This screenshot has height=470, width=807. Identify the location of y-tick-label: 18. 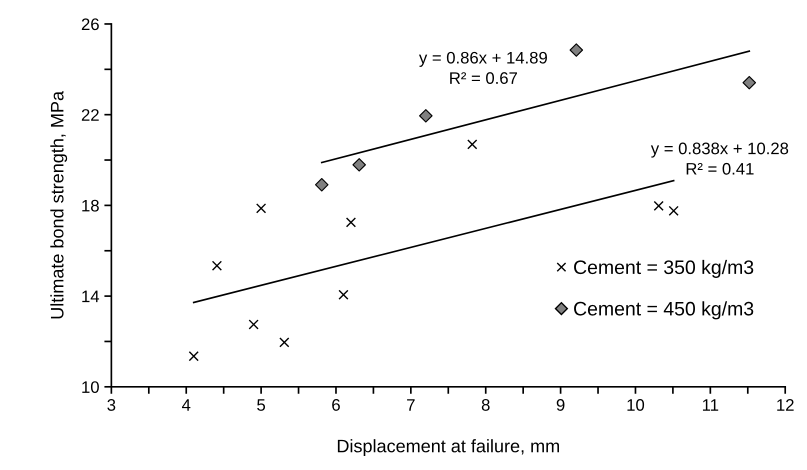
(90, 206).